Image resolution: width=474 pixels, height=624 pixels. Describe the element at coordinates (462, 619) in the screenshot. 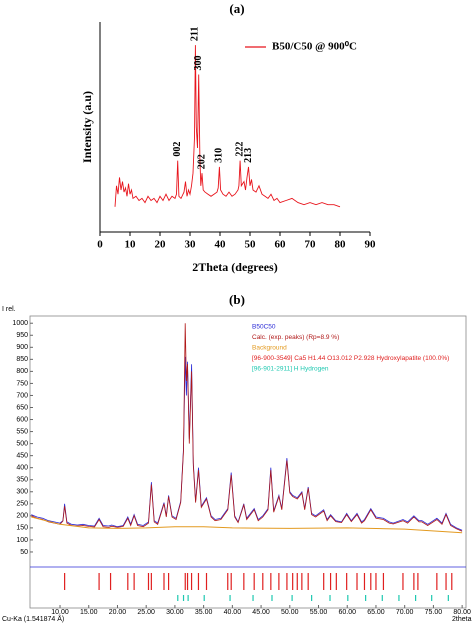

I see `x-axis-label: 2theta` at that location.